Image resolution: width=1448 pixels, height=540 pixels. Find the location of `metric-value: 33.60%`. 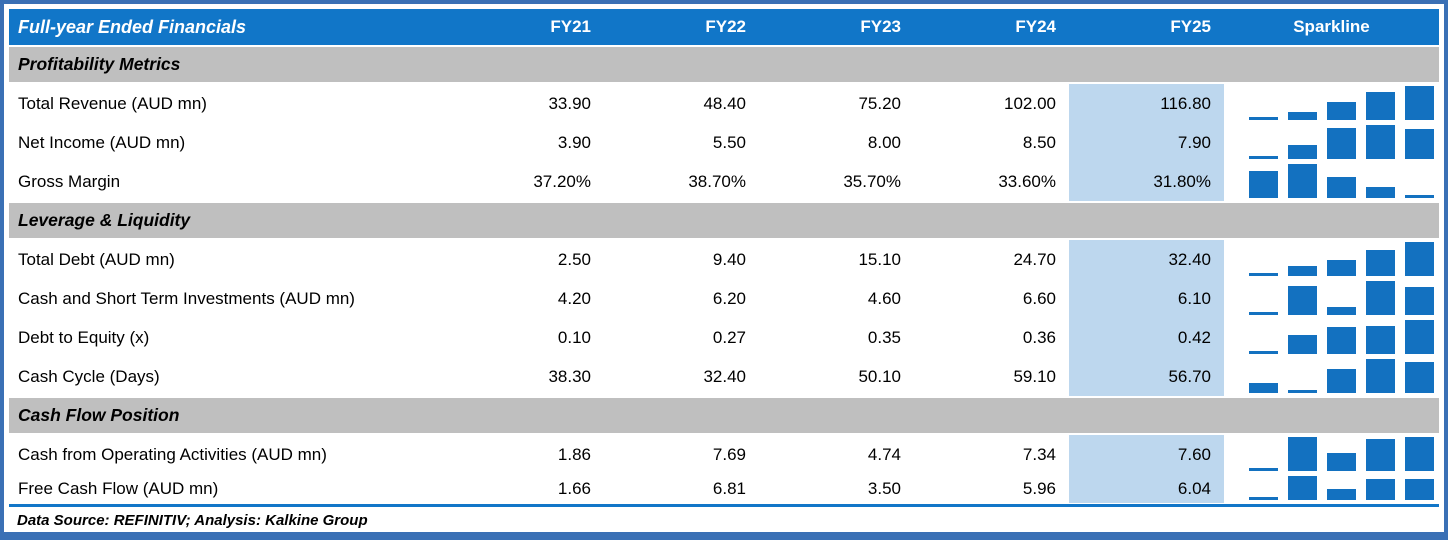

metric-value: 33.60% is located at coordinates (1027, 181).